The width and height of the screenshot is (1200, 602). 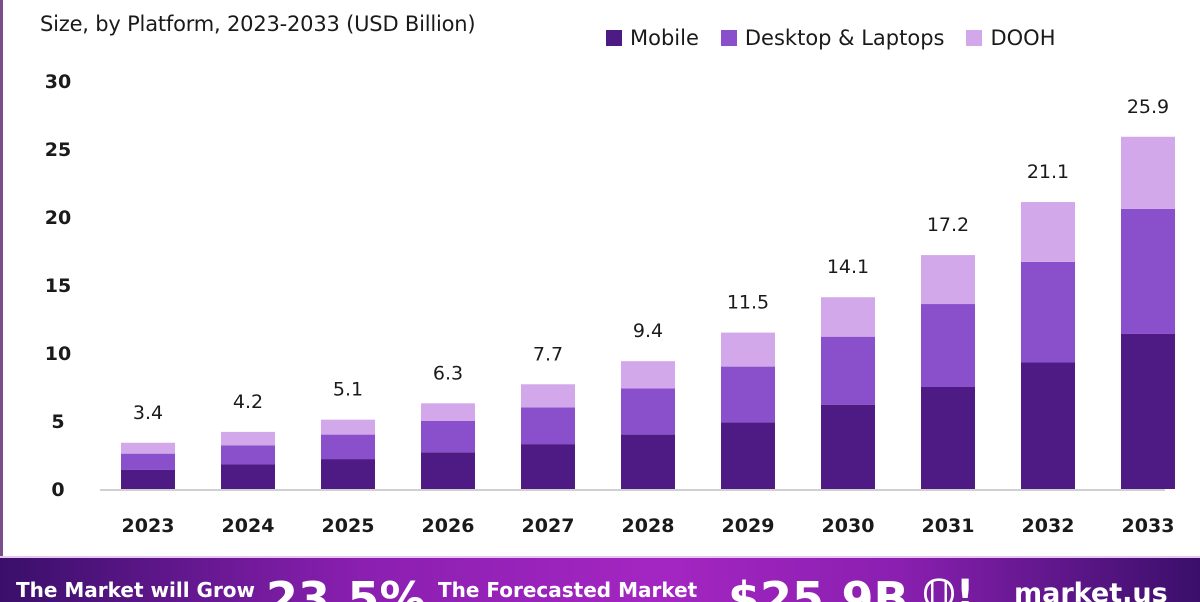 What do you see at coordinates (748, 303) in the screenshot?
I see `bar-total-label: 11.5` at bounding box center [748, 303].